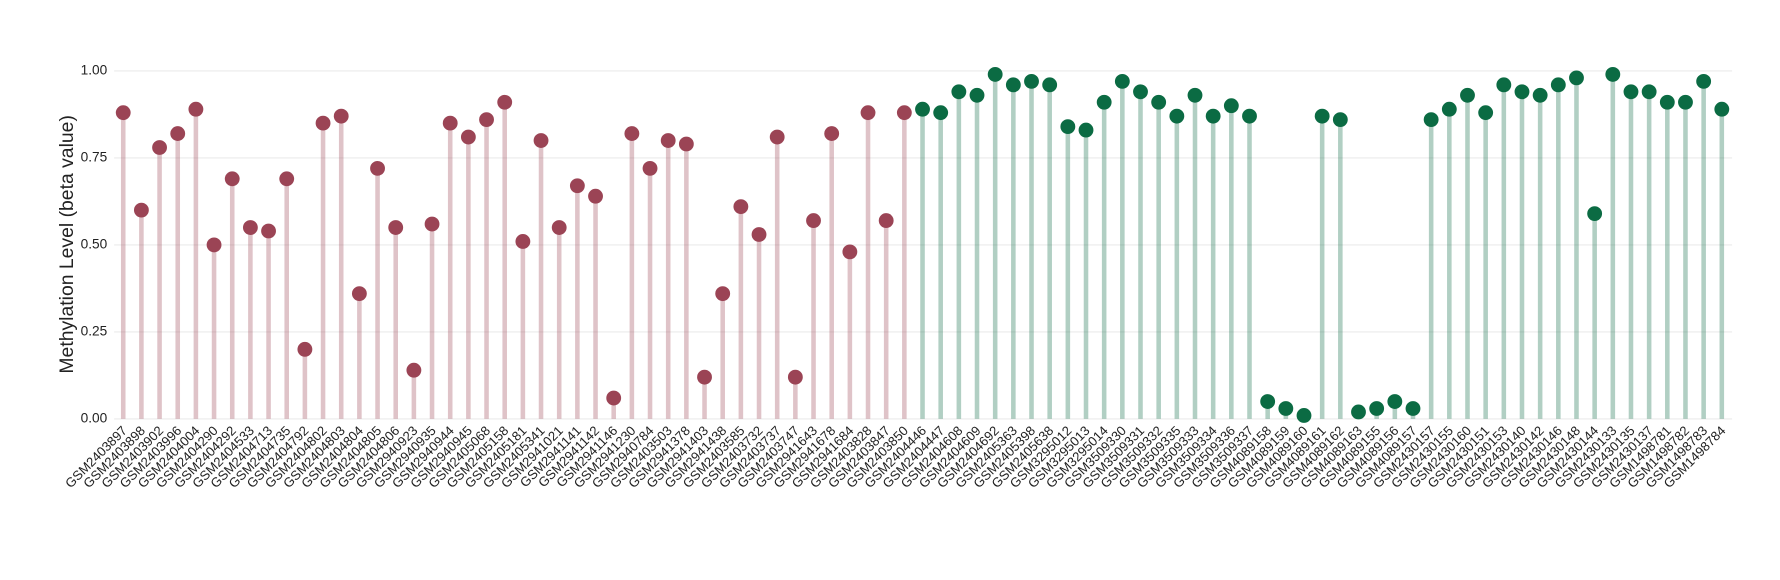  Describe the element at coordinates (94, 331) in the screenshot. I see `y-tick-label: 0.25` at that location.